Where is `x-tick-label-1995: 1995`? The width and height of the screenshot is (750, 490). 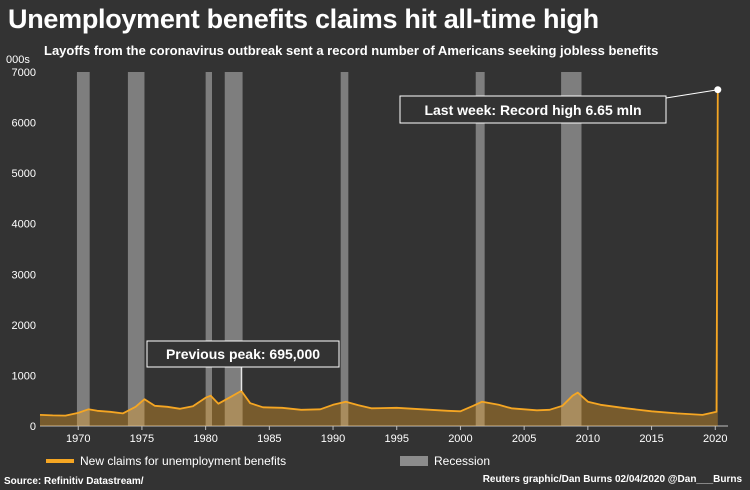 x-tick-label-1995: 1995 is located at coordinates (396, 439).